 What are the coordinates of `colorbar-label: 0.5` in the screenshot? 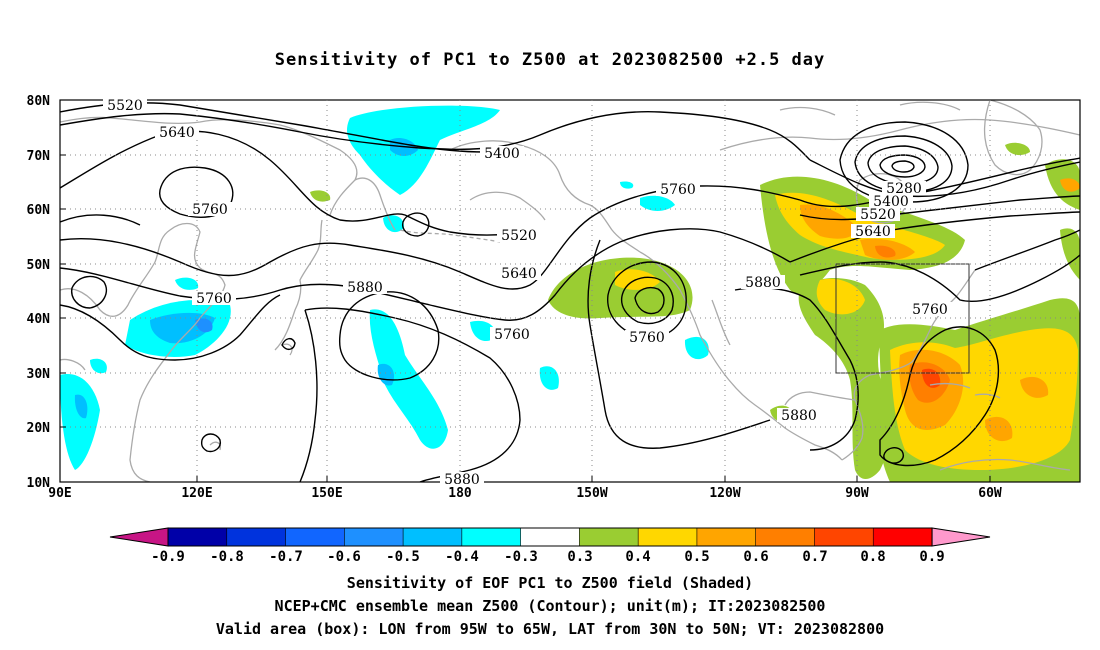 It's located at (696, 557).